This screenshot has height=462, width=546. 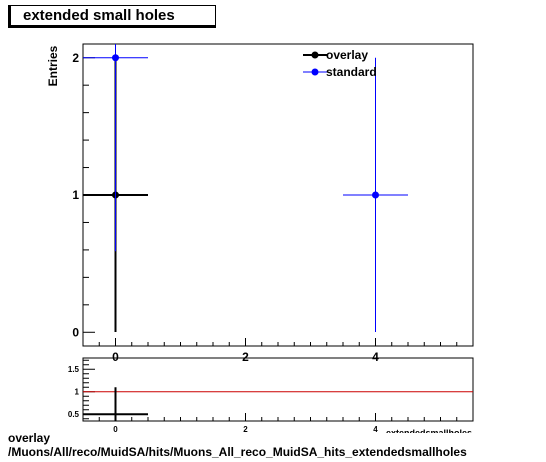 What do you see at coordinates (74, 369) in the screenshot?
I see `y-tick-label: 1.5` at bounding box center [74, 369].